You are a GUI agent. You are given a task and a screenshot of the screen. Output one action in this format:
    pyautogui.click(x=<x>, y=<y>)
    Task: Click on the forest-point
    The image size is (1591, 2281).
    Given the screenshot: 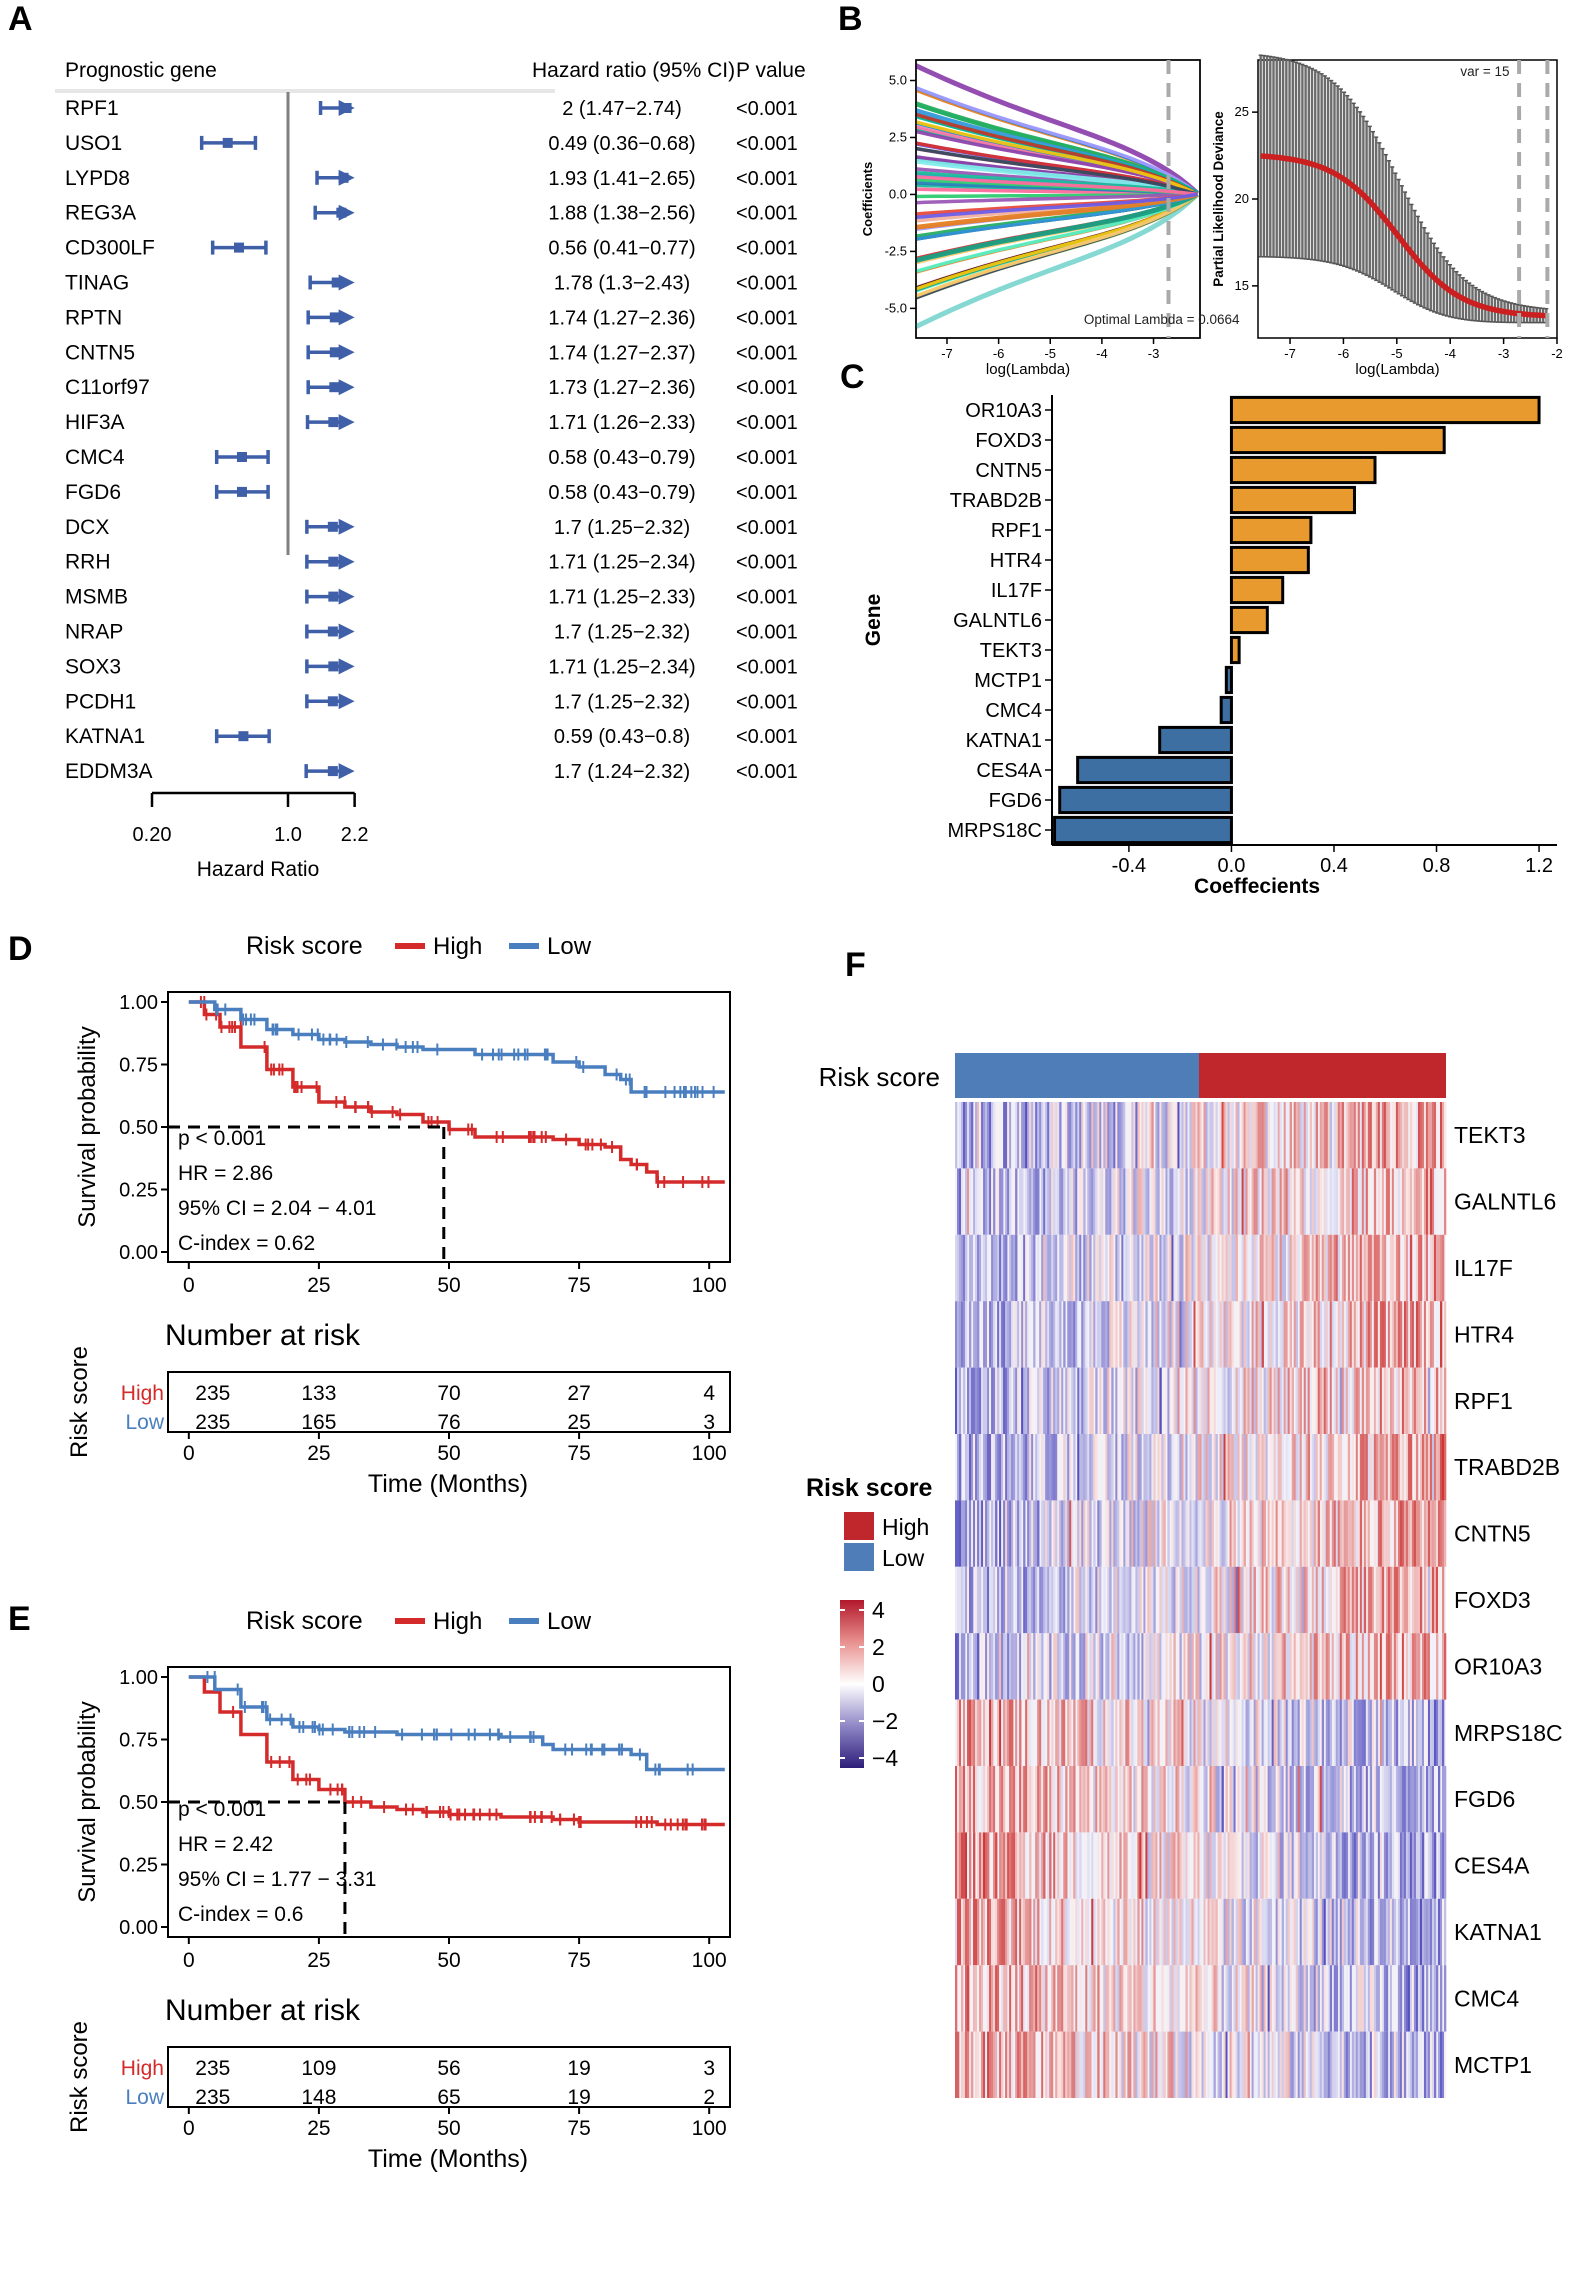 What is the action you would take?
    pyautogui.click(x=332, y=701)
    